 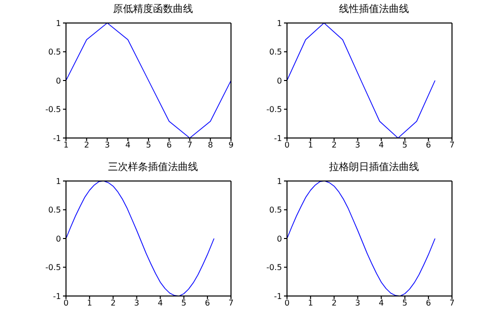 I want to click on x-tick-label: 8, so click(x=210, y=145).